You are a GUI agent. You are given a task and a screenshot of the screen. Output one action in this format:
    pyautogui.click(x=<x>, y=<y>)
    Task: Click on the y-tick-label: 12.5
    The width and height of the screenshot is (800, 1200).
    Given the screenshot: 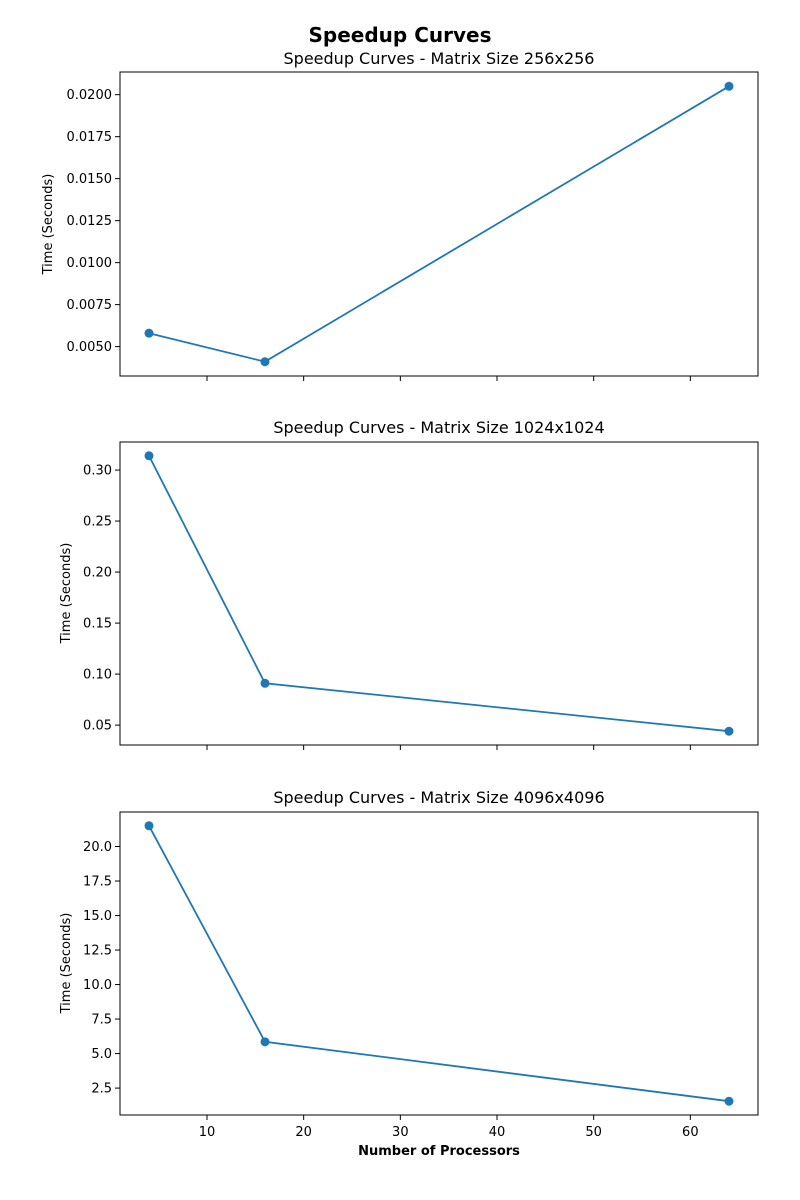 What is the action you would take?
    pyautogui.click(x=97, y=951)
    